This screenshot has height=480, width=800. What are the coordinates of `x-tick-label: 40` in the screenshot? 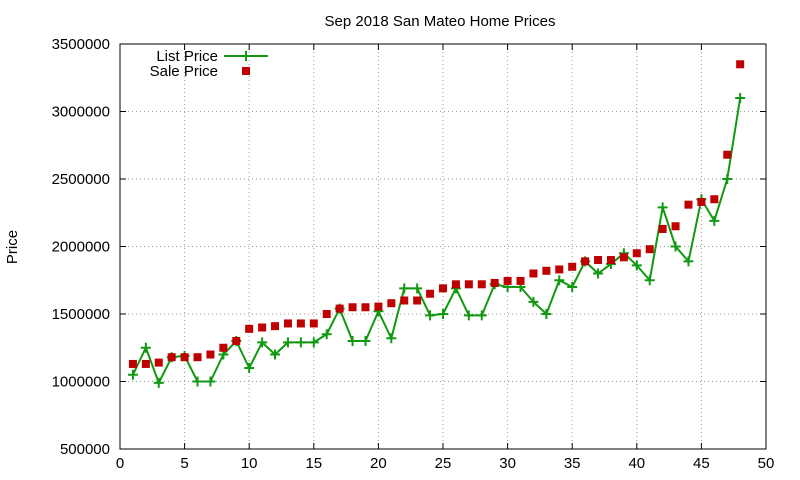 It's located at (636, 463).